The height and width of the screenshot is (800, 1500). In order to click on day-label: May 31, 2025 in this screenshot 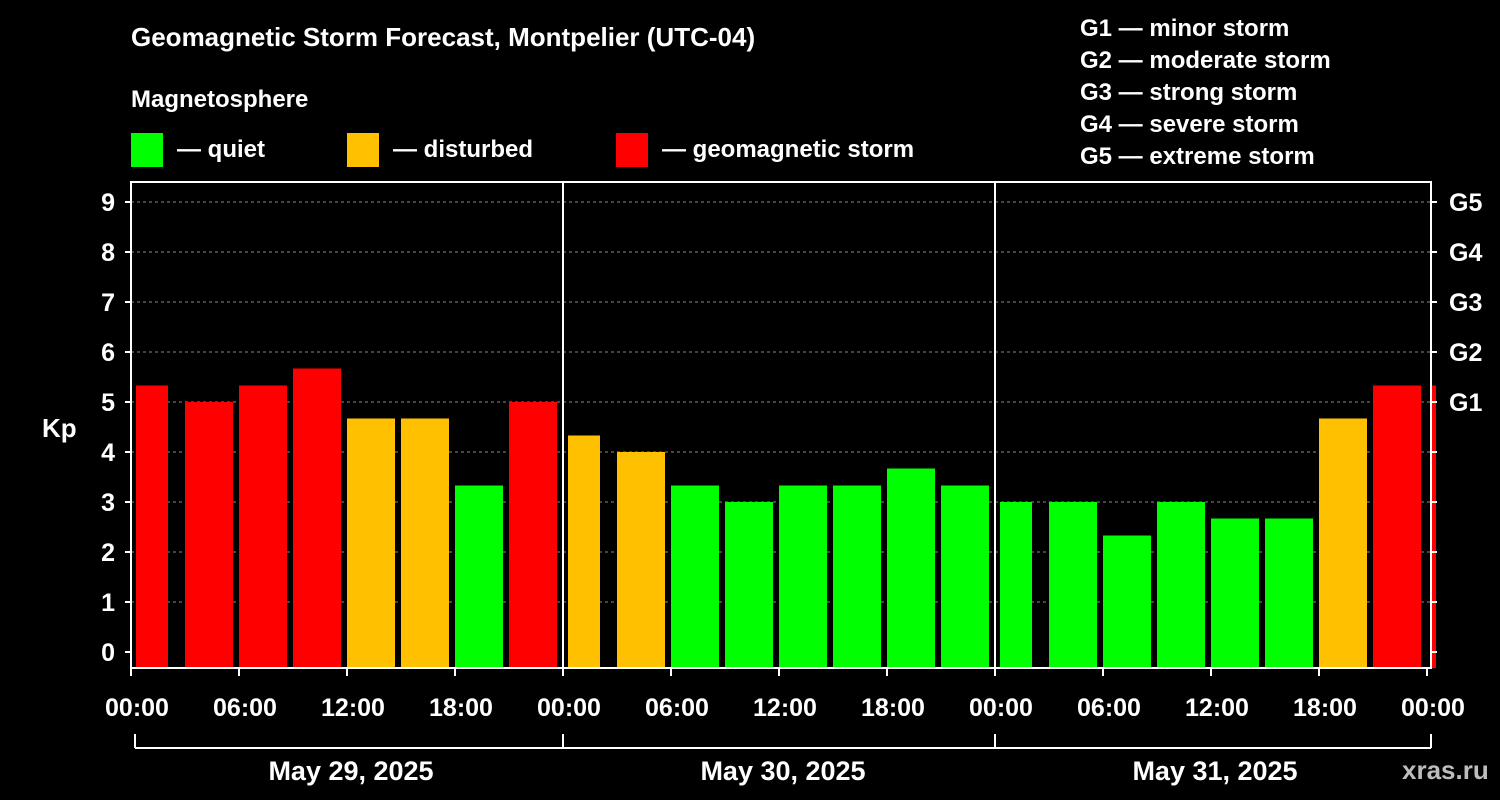, I will do `click(1214, 771)`.